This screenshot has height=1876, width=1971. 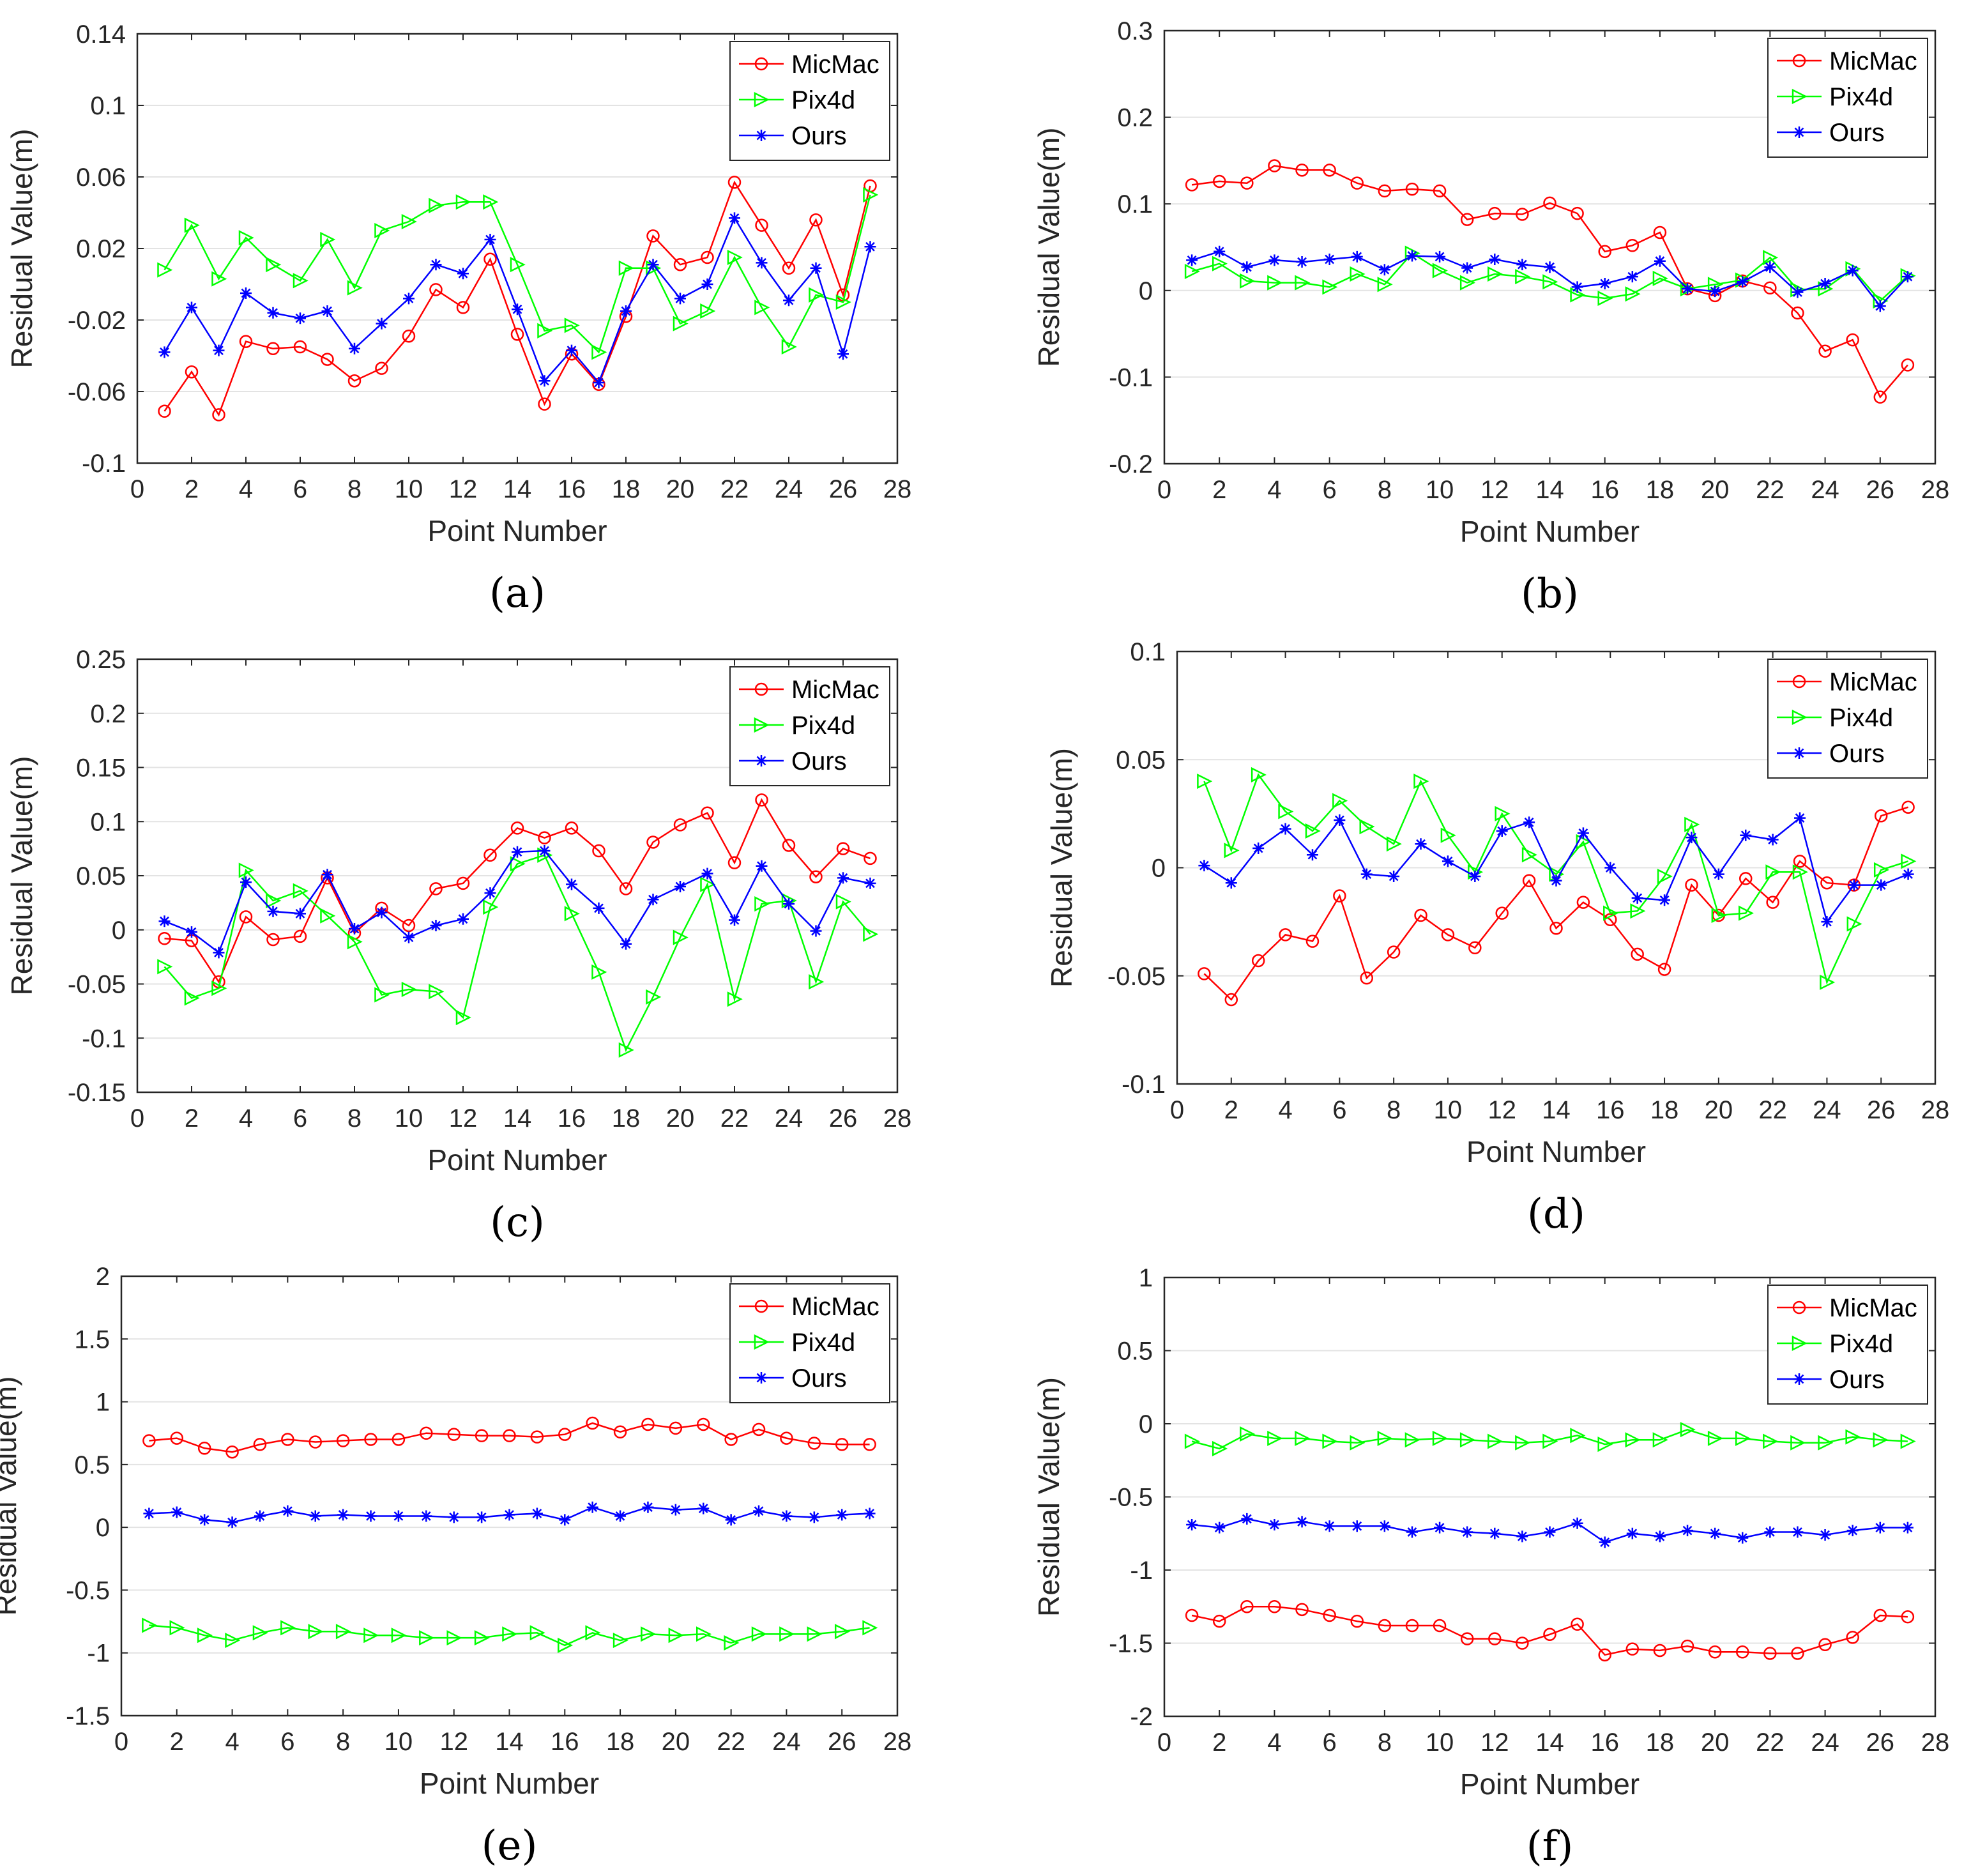 What do you see at coordinates (97, 985) in the screenshot?
I see `y-tick-label: -0.05` at bounding box center [97, 985].